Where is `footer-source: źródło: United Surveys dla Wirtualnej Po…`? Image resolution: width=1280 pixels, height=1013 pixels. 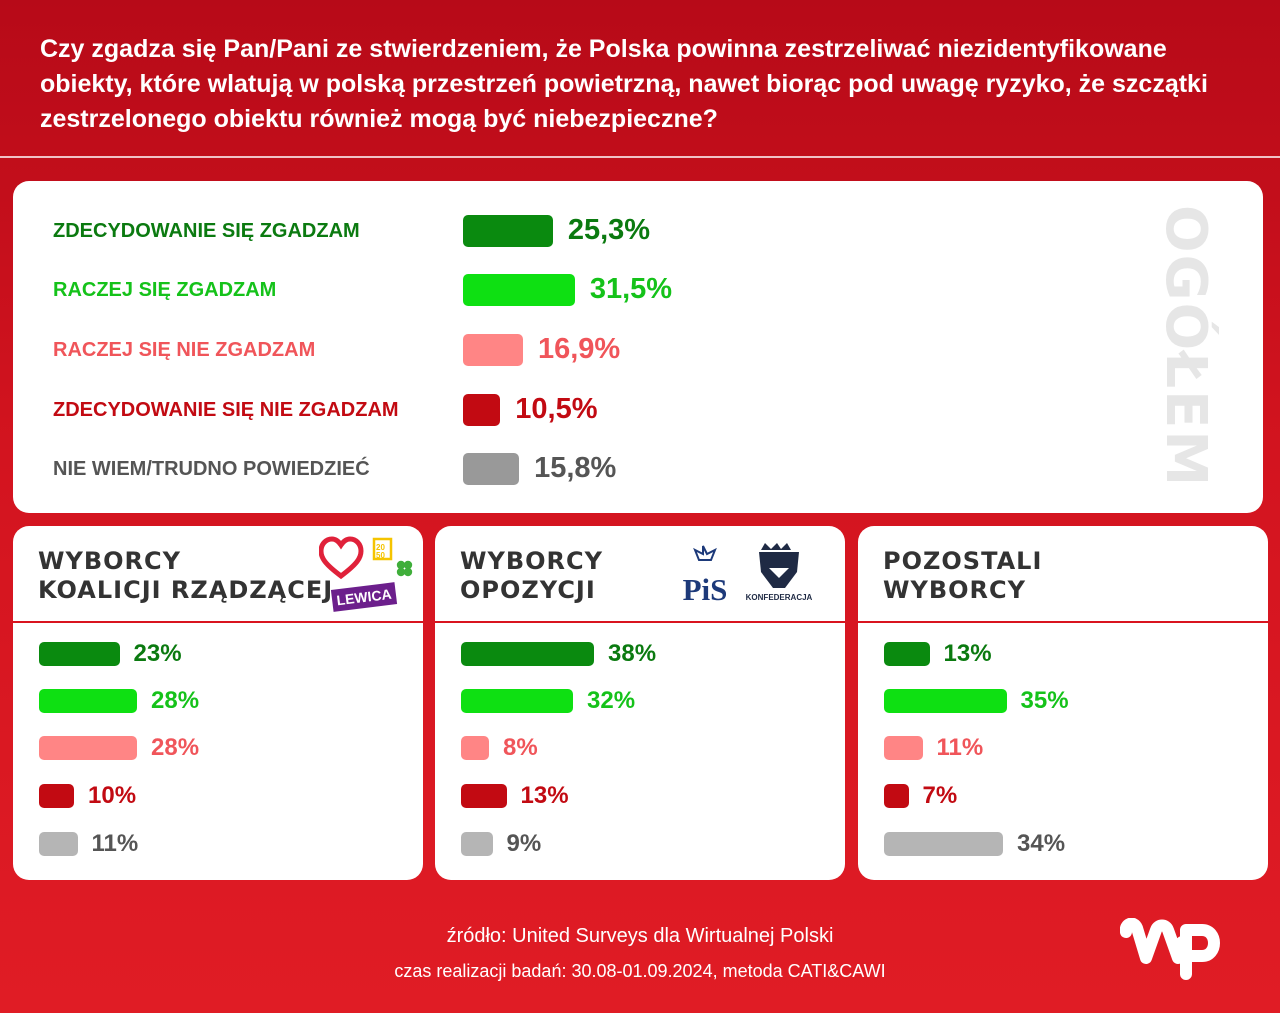
footer-source: źródło: United Surveys dla Wirtualnej Po… is located at coordinates (640, 936).